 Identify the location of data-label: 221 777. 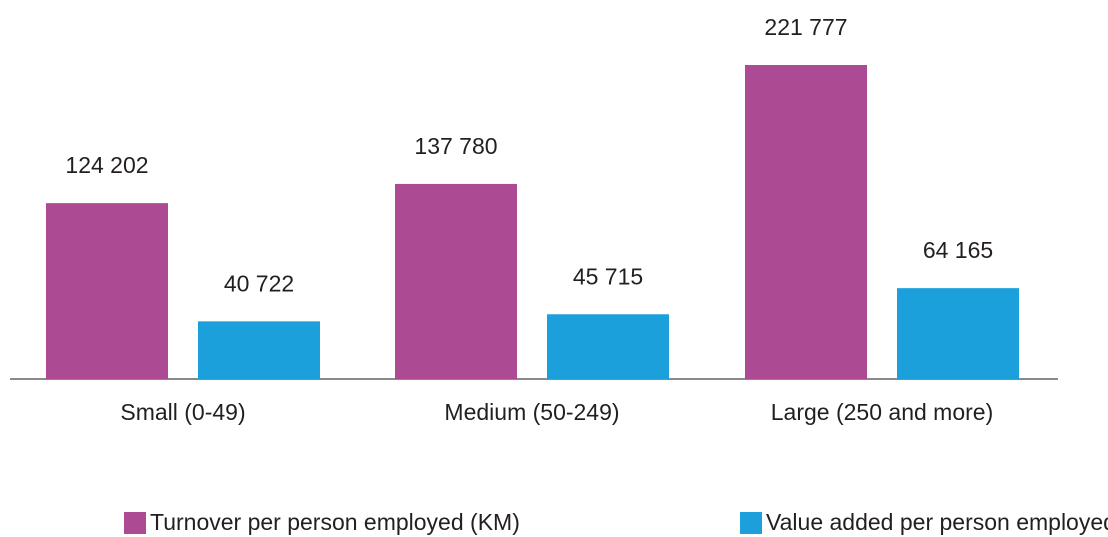
(805, 27).